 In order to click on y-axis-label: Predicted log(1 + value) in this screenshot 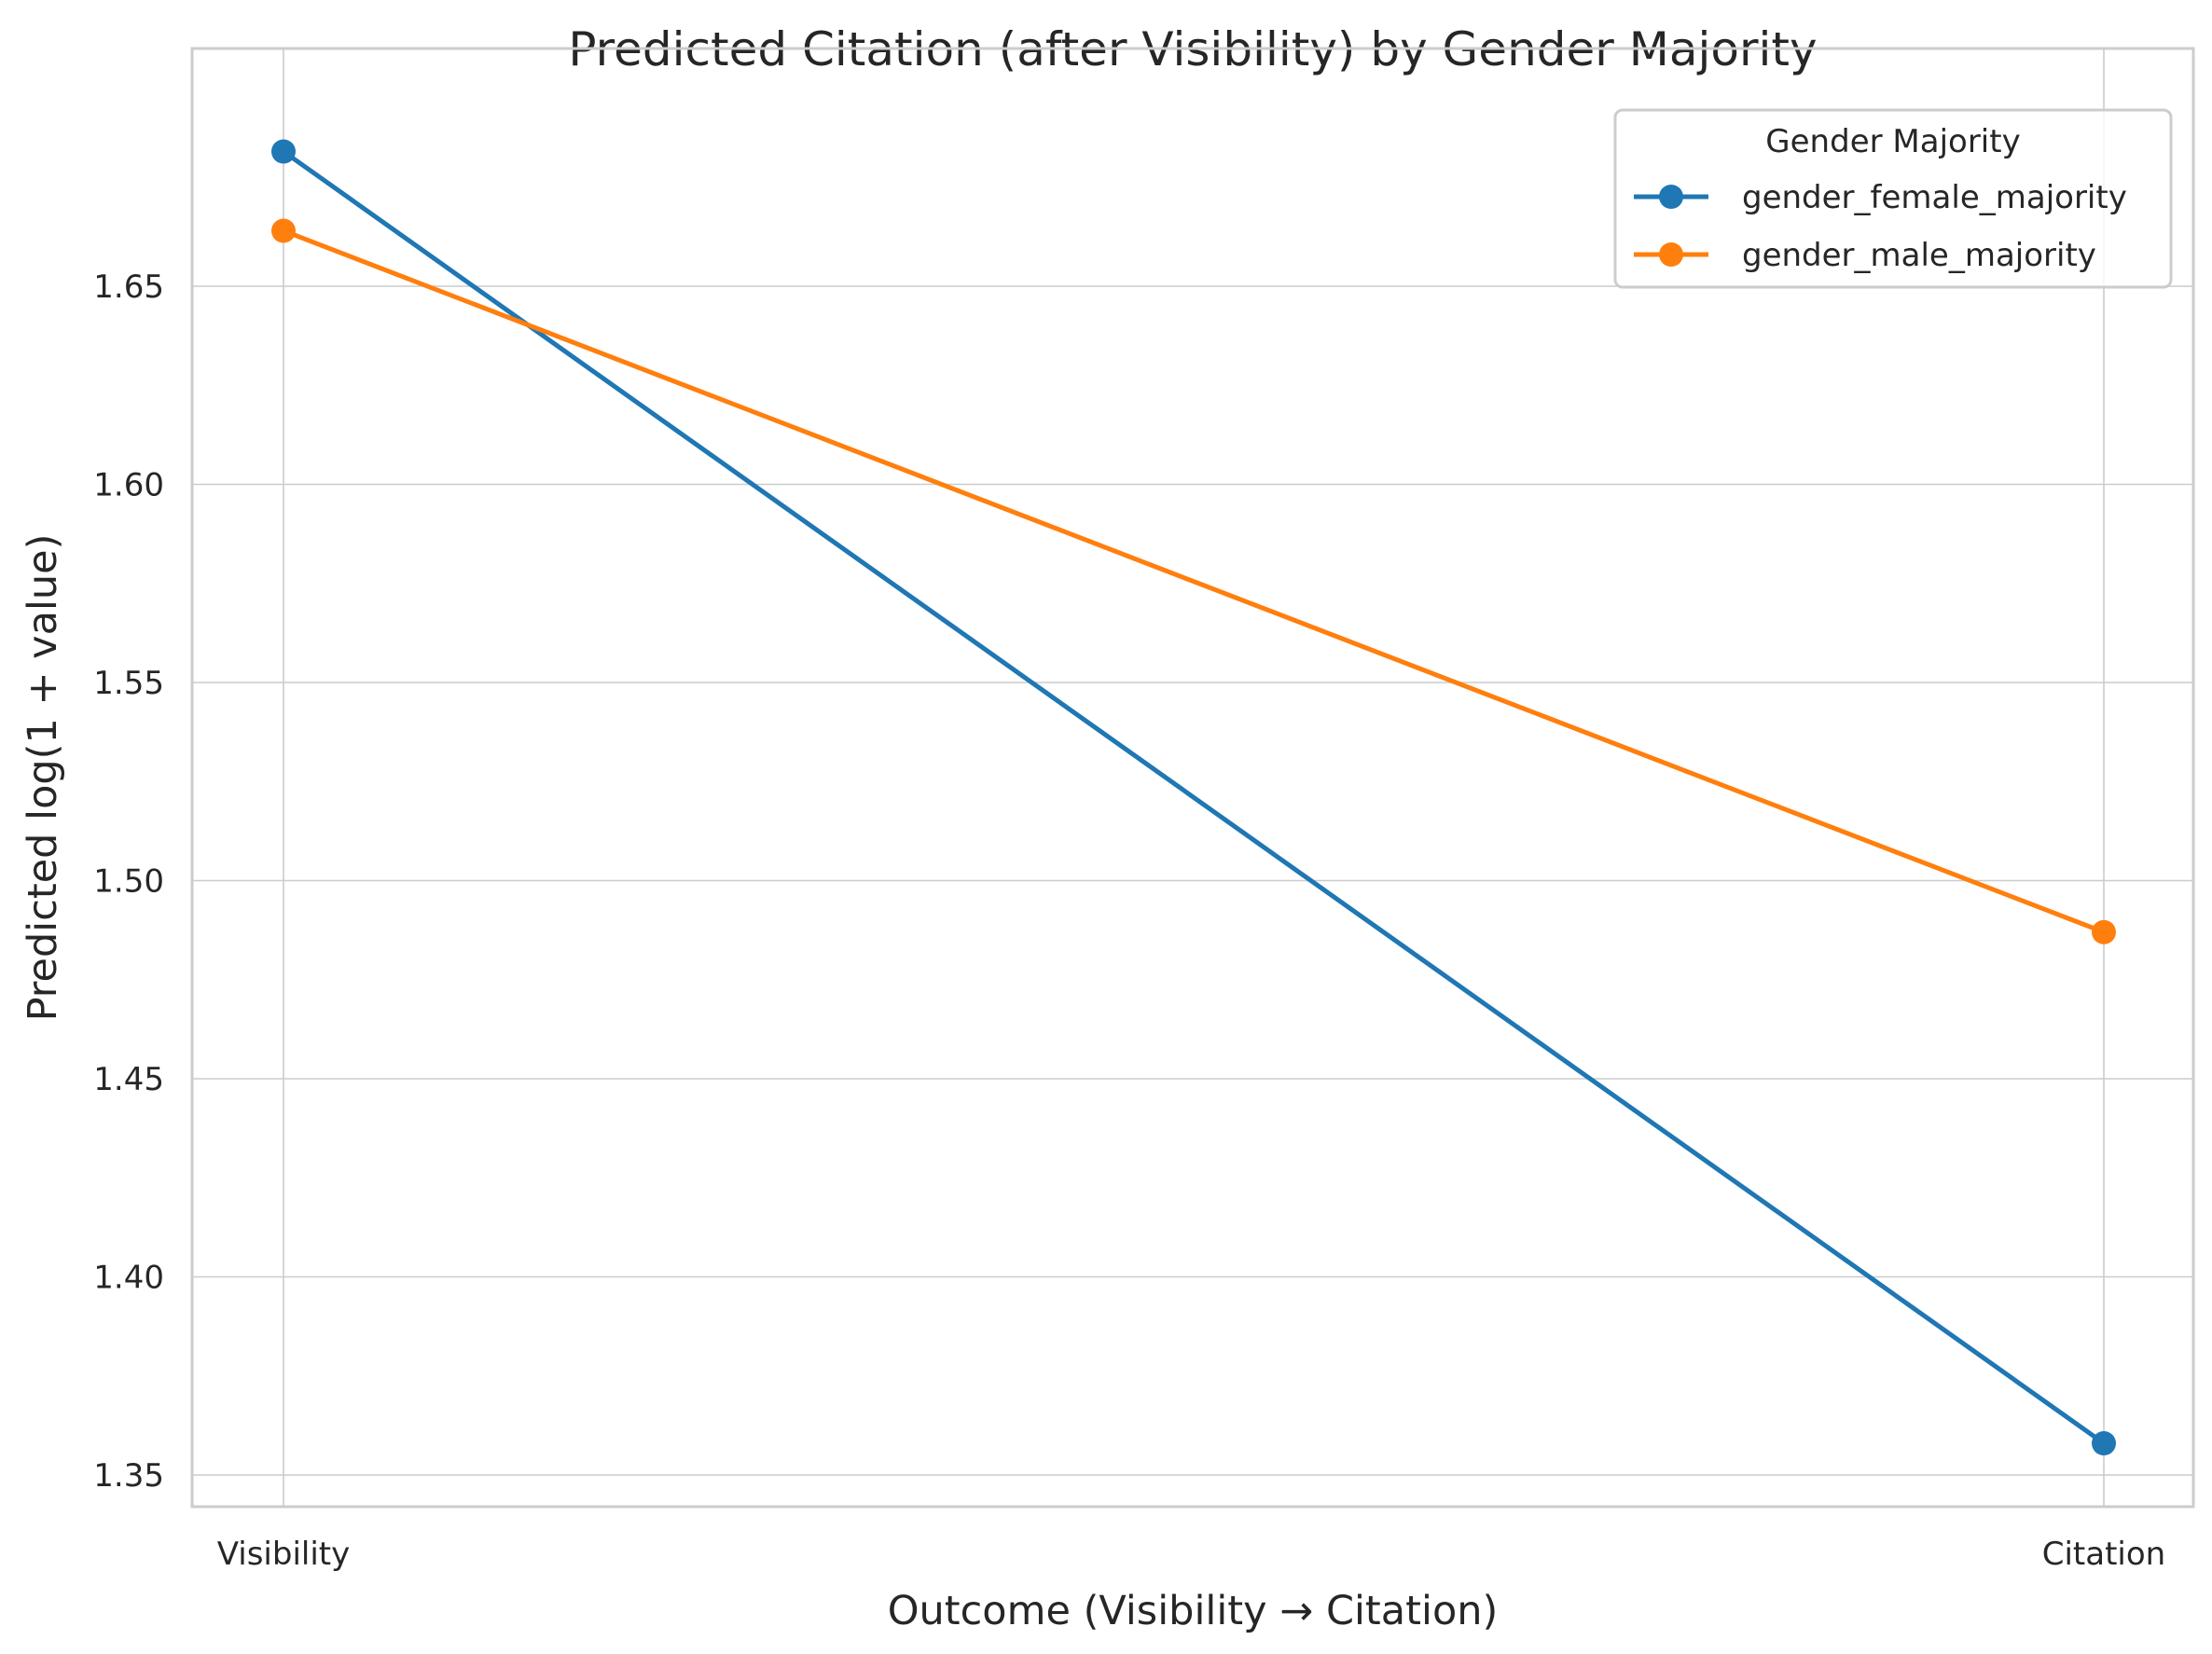, I will do `click(43, 778)`.